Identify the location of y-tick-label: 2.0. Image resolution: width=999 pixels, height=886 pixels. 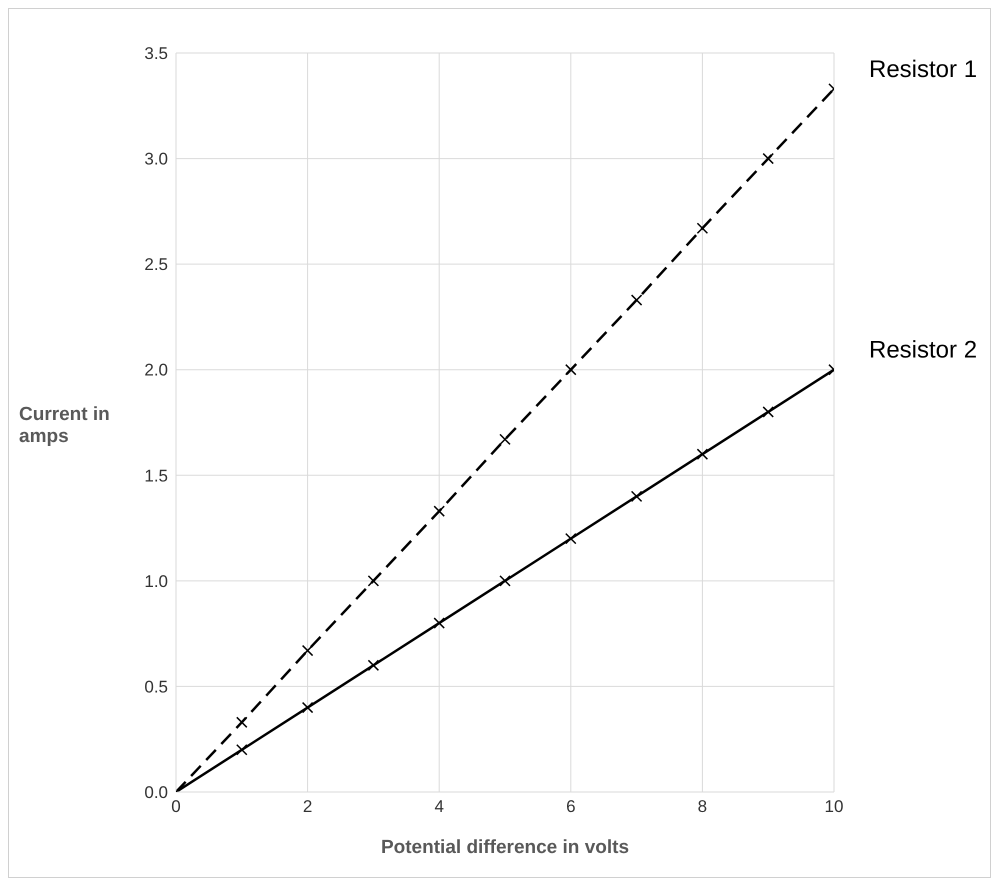
(156, 370).